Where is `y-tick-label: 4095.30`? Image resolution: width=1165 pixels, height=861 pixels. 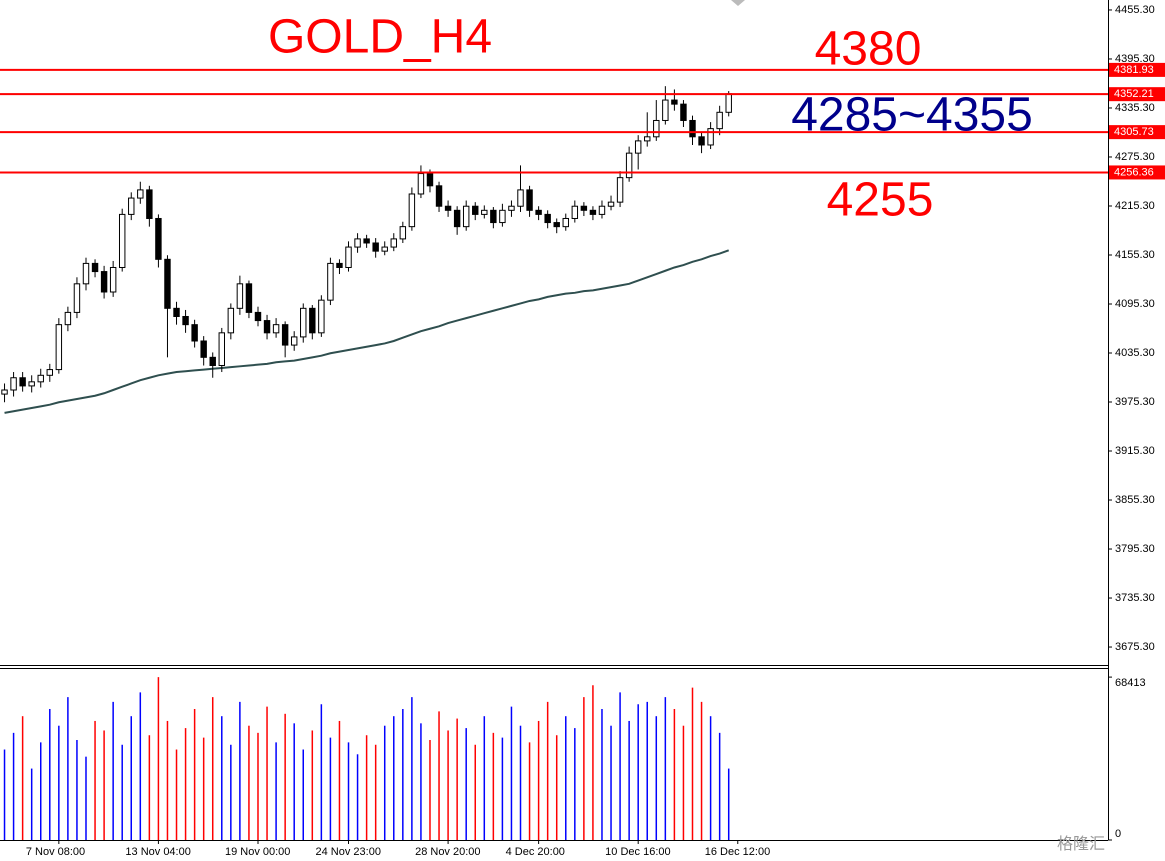 y-tick-label: 4095.30 is located at coordinates (1135, 304).